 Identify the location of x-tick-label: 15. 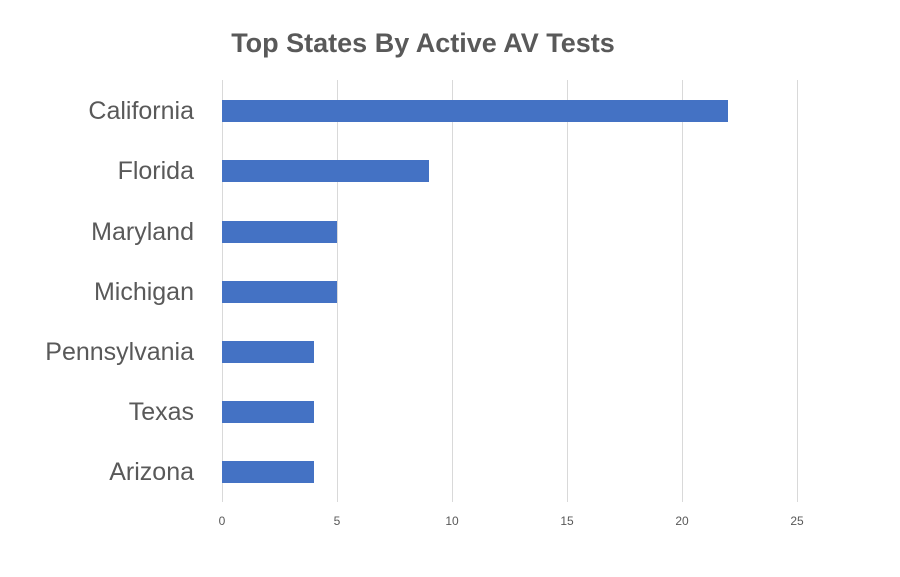
(567, 521).